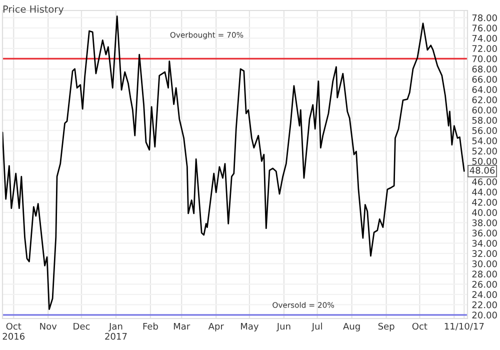 Image resolution: width=500 pixels, height=350 pixels. What do you see at coordinates (484, 18) in the screenshot?
I see `y-tick-label: 78.00` at bounding box center [484, 18].